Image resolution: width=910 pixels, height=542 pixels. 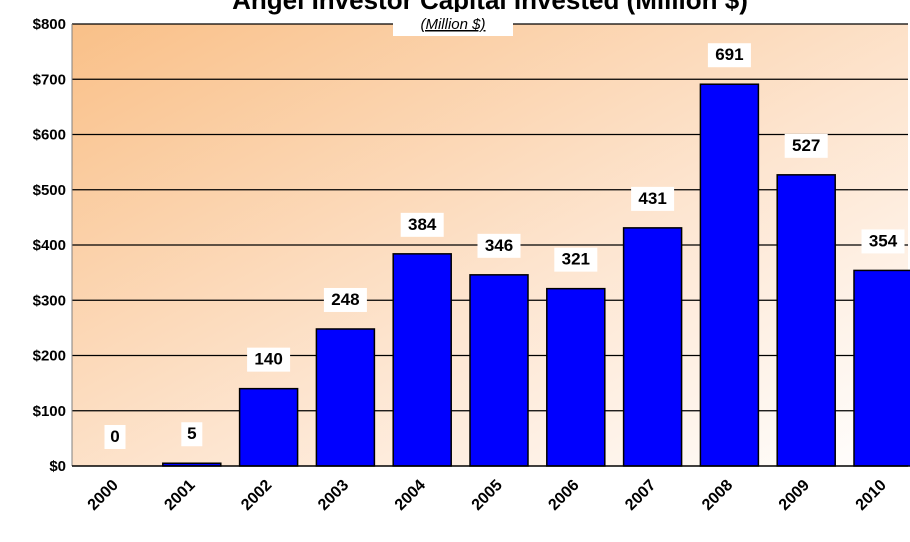 I want to click on y-tick-label: $600, so click(x=49, y=135).